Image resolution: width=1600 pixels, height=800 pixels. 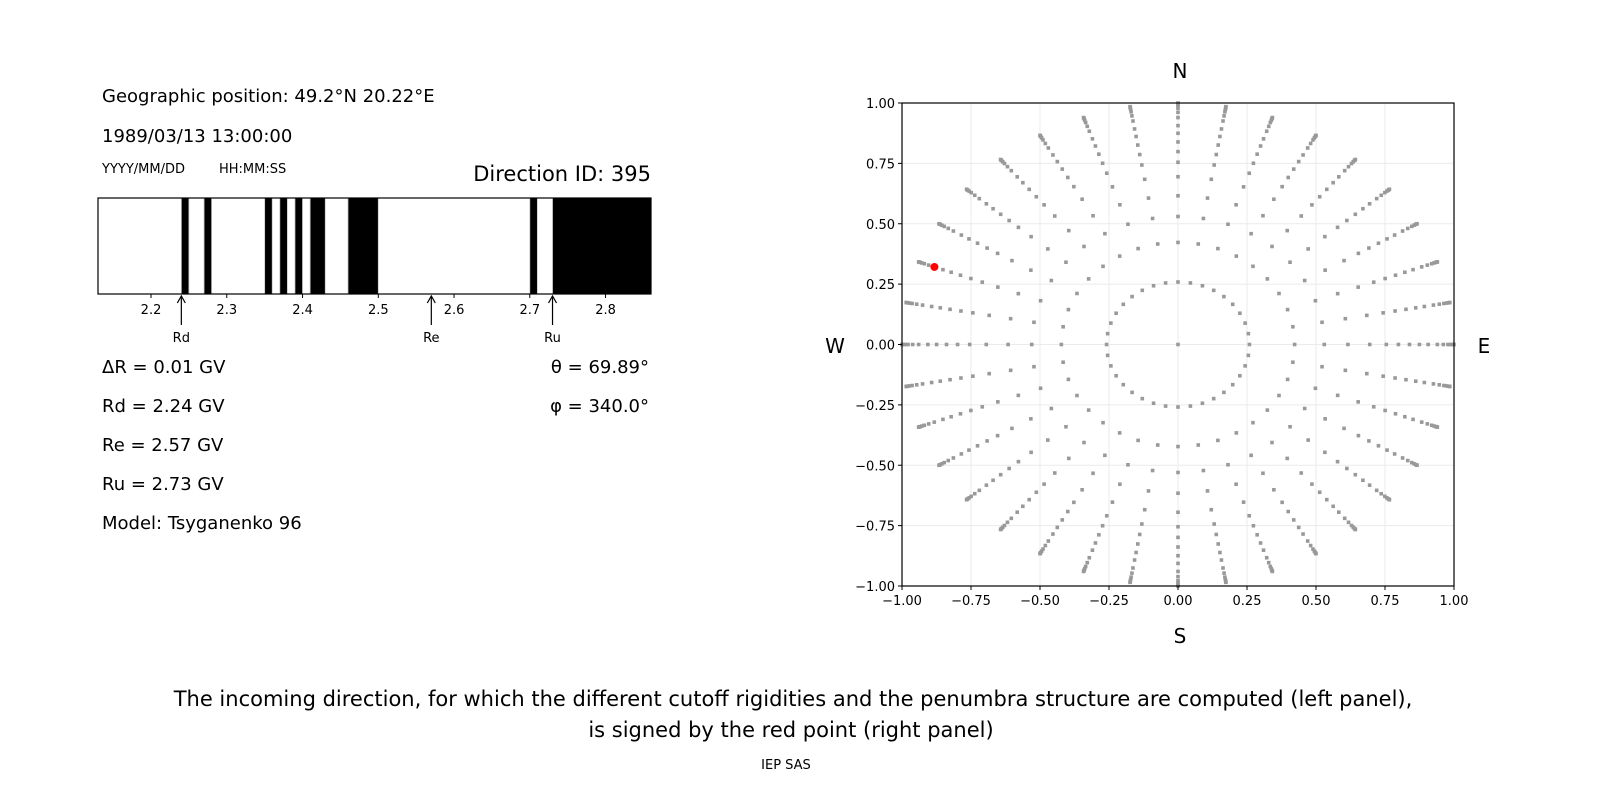 What do you see at coordinates (181, 299) in the screenshot?
I see `arrow-head-icon` at bounding box center [181, 299].